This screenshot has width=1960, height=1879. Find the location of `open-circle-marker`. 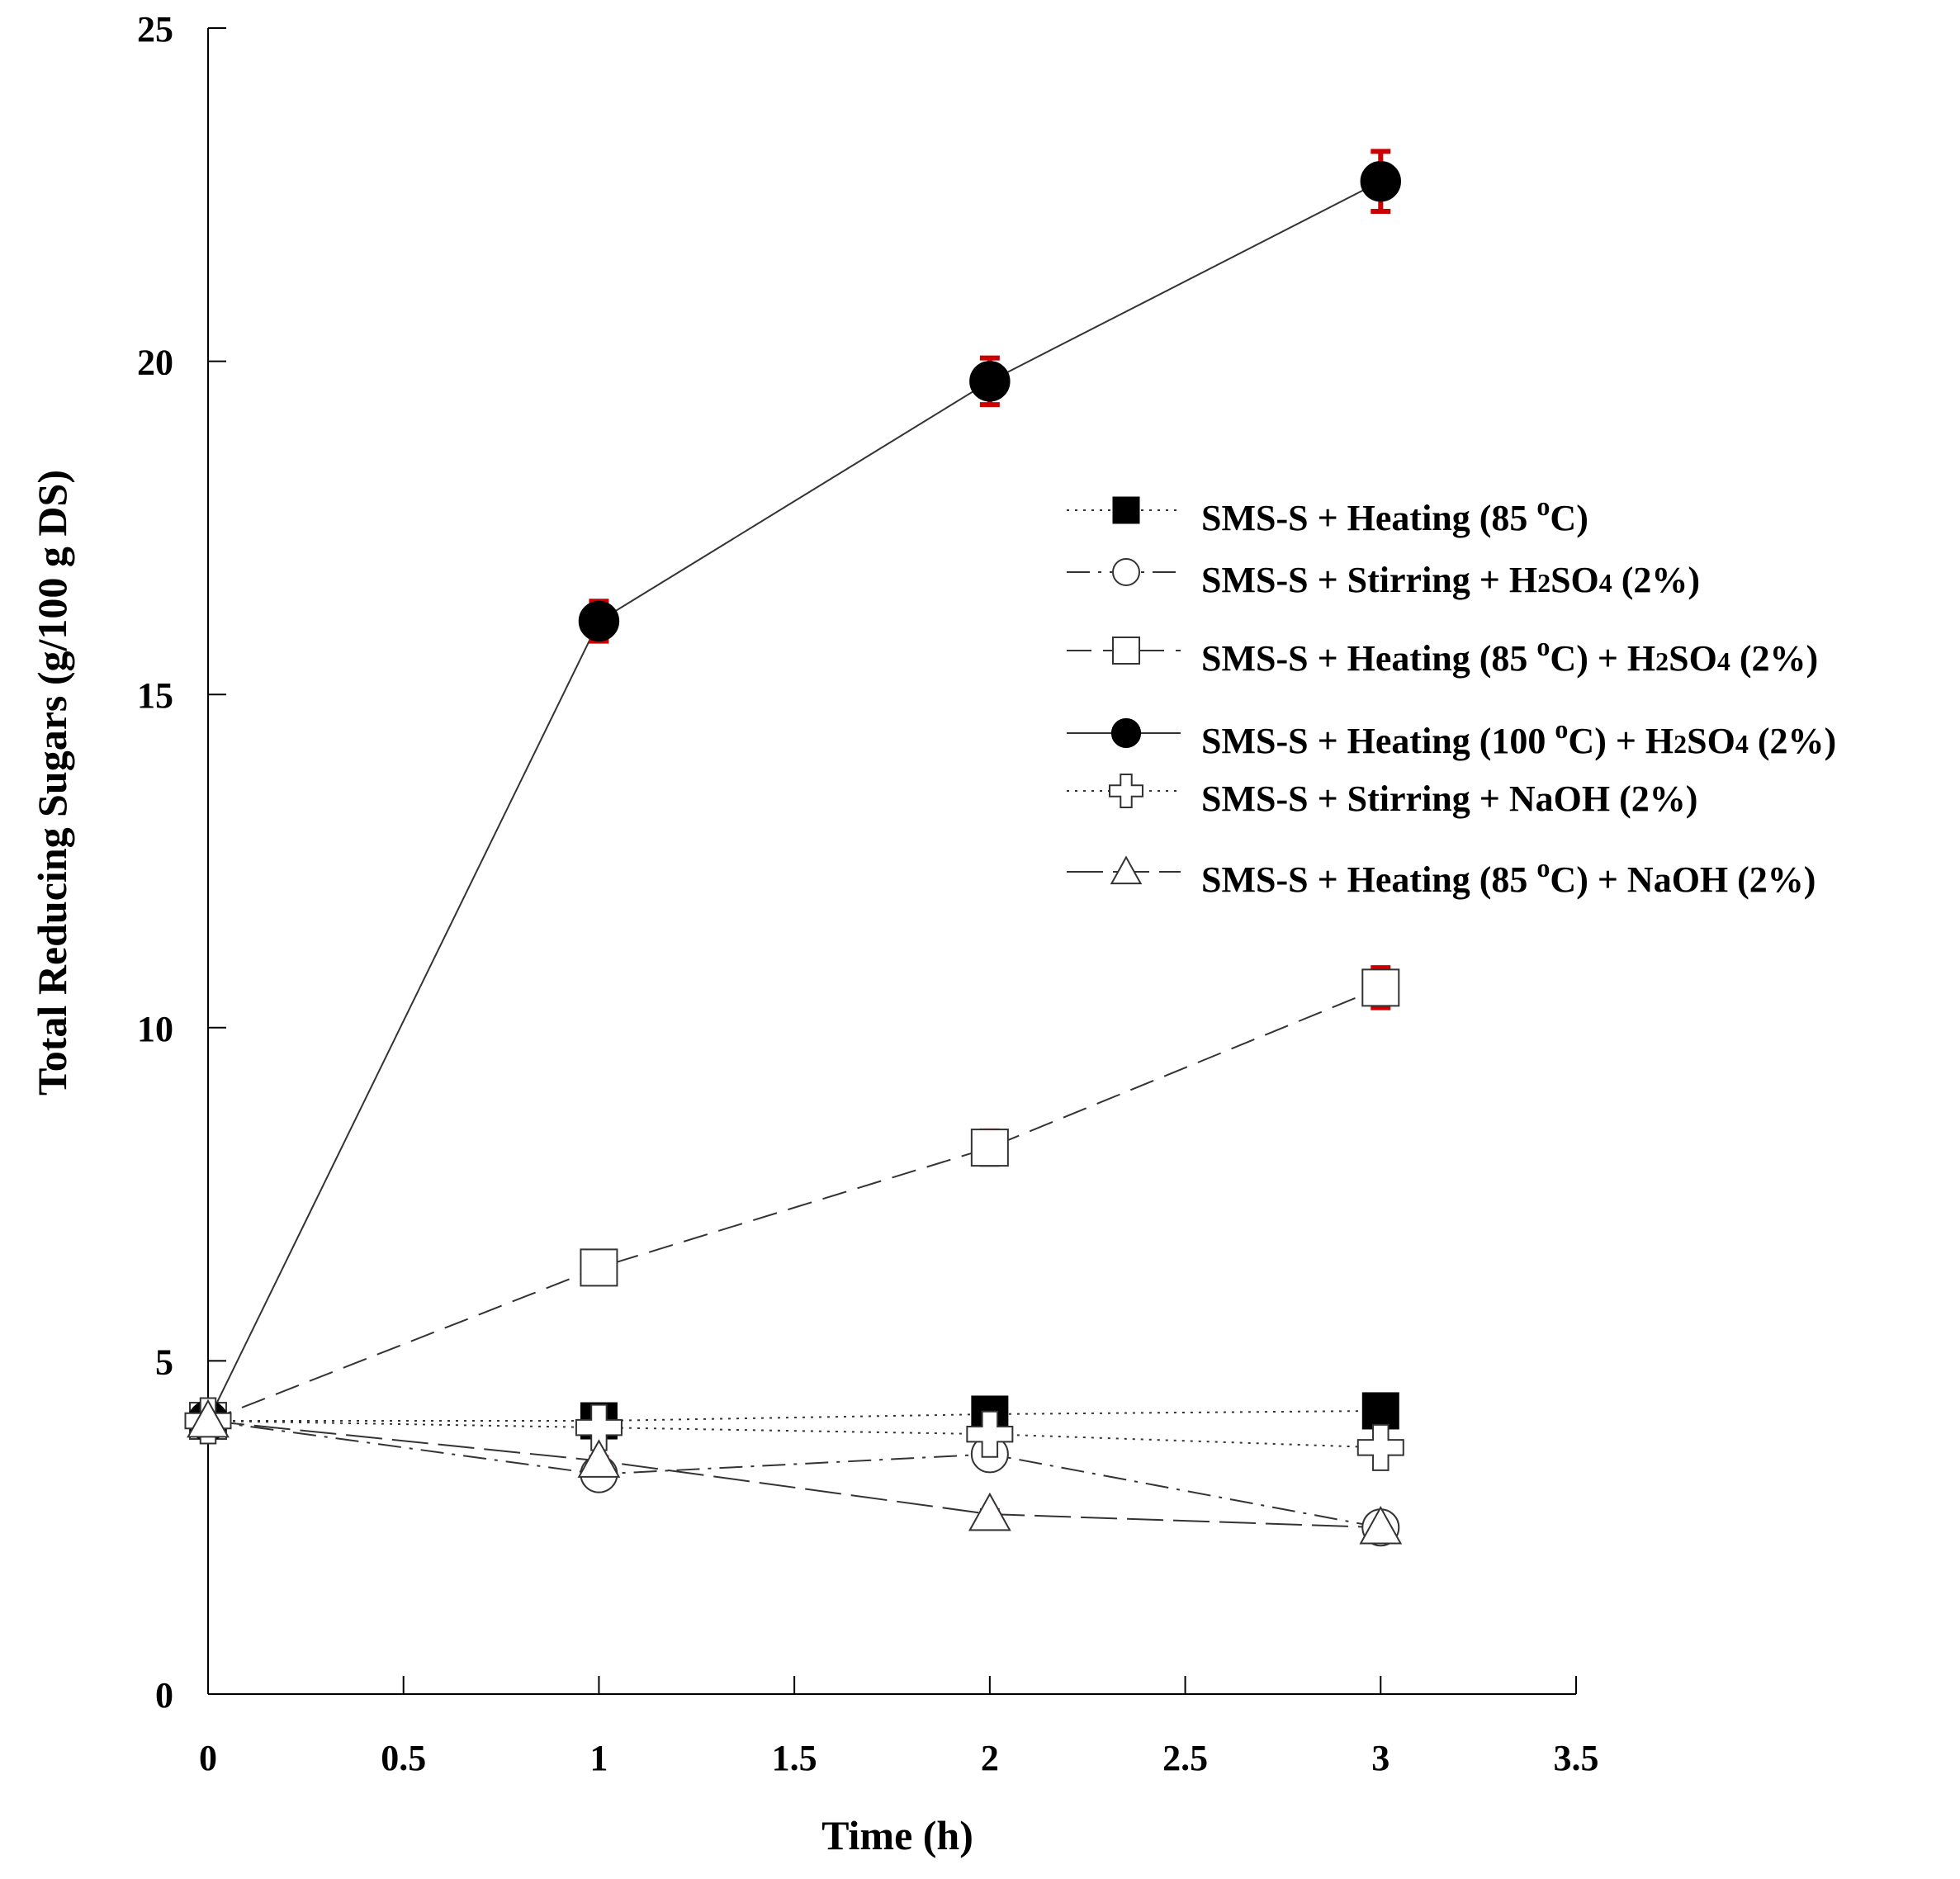

open-circle-marker is located at coordinates (1126, 572).